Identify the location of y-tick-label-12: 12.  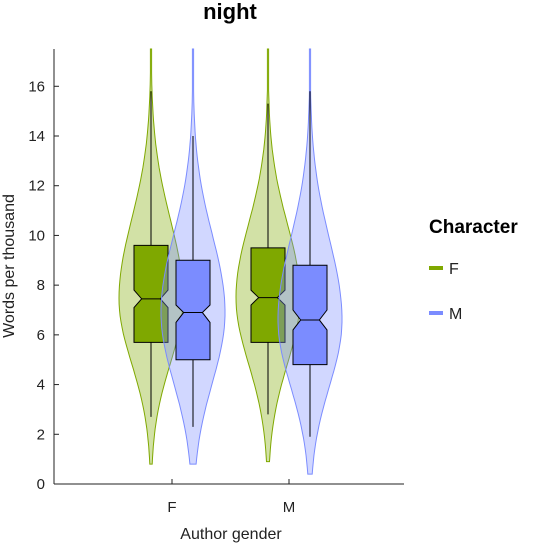
(36, 186).